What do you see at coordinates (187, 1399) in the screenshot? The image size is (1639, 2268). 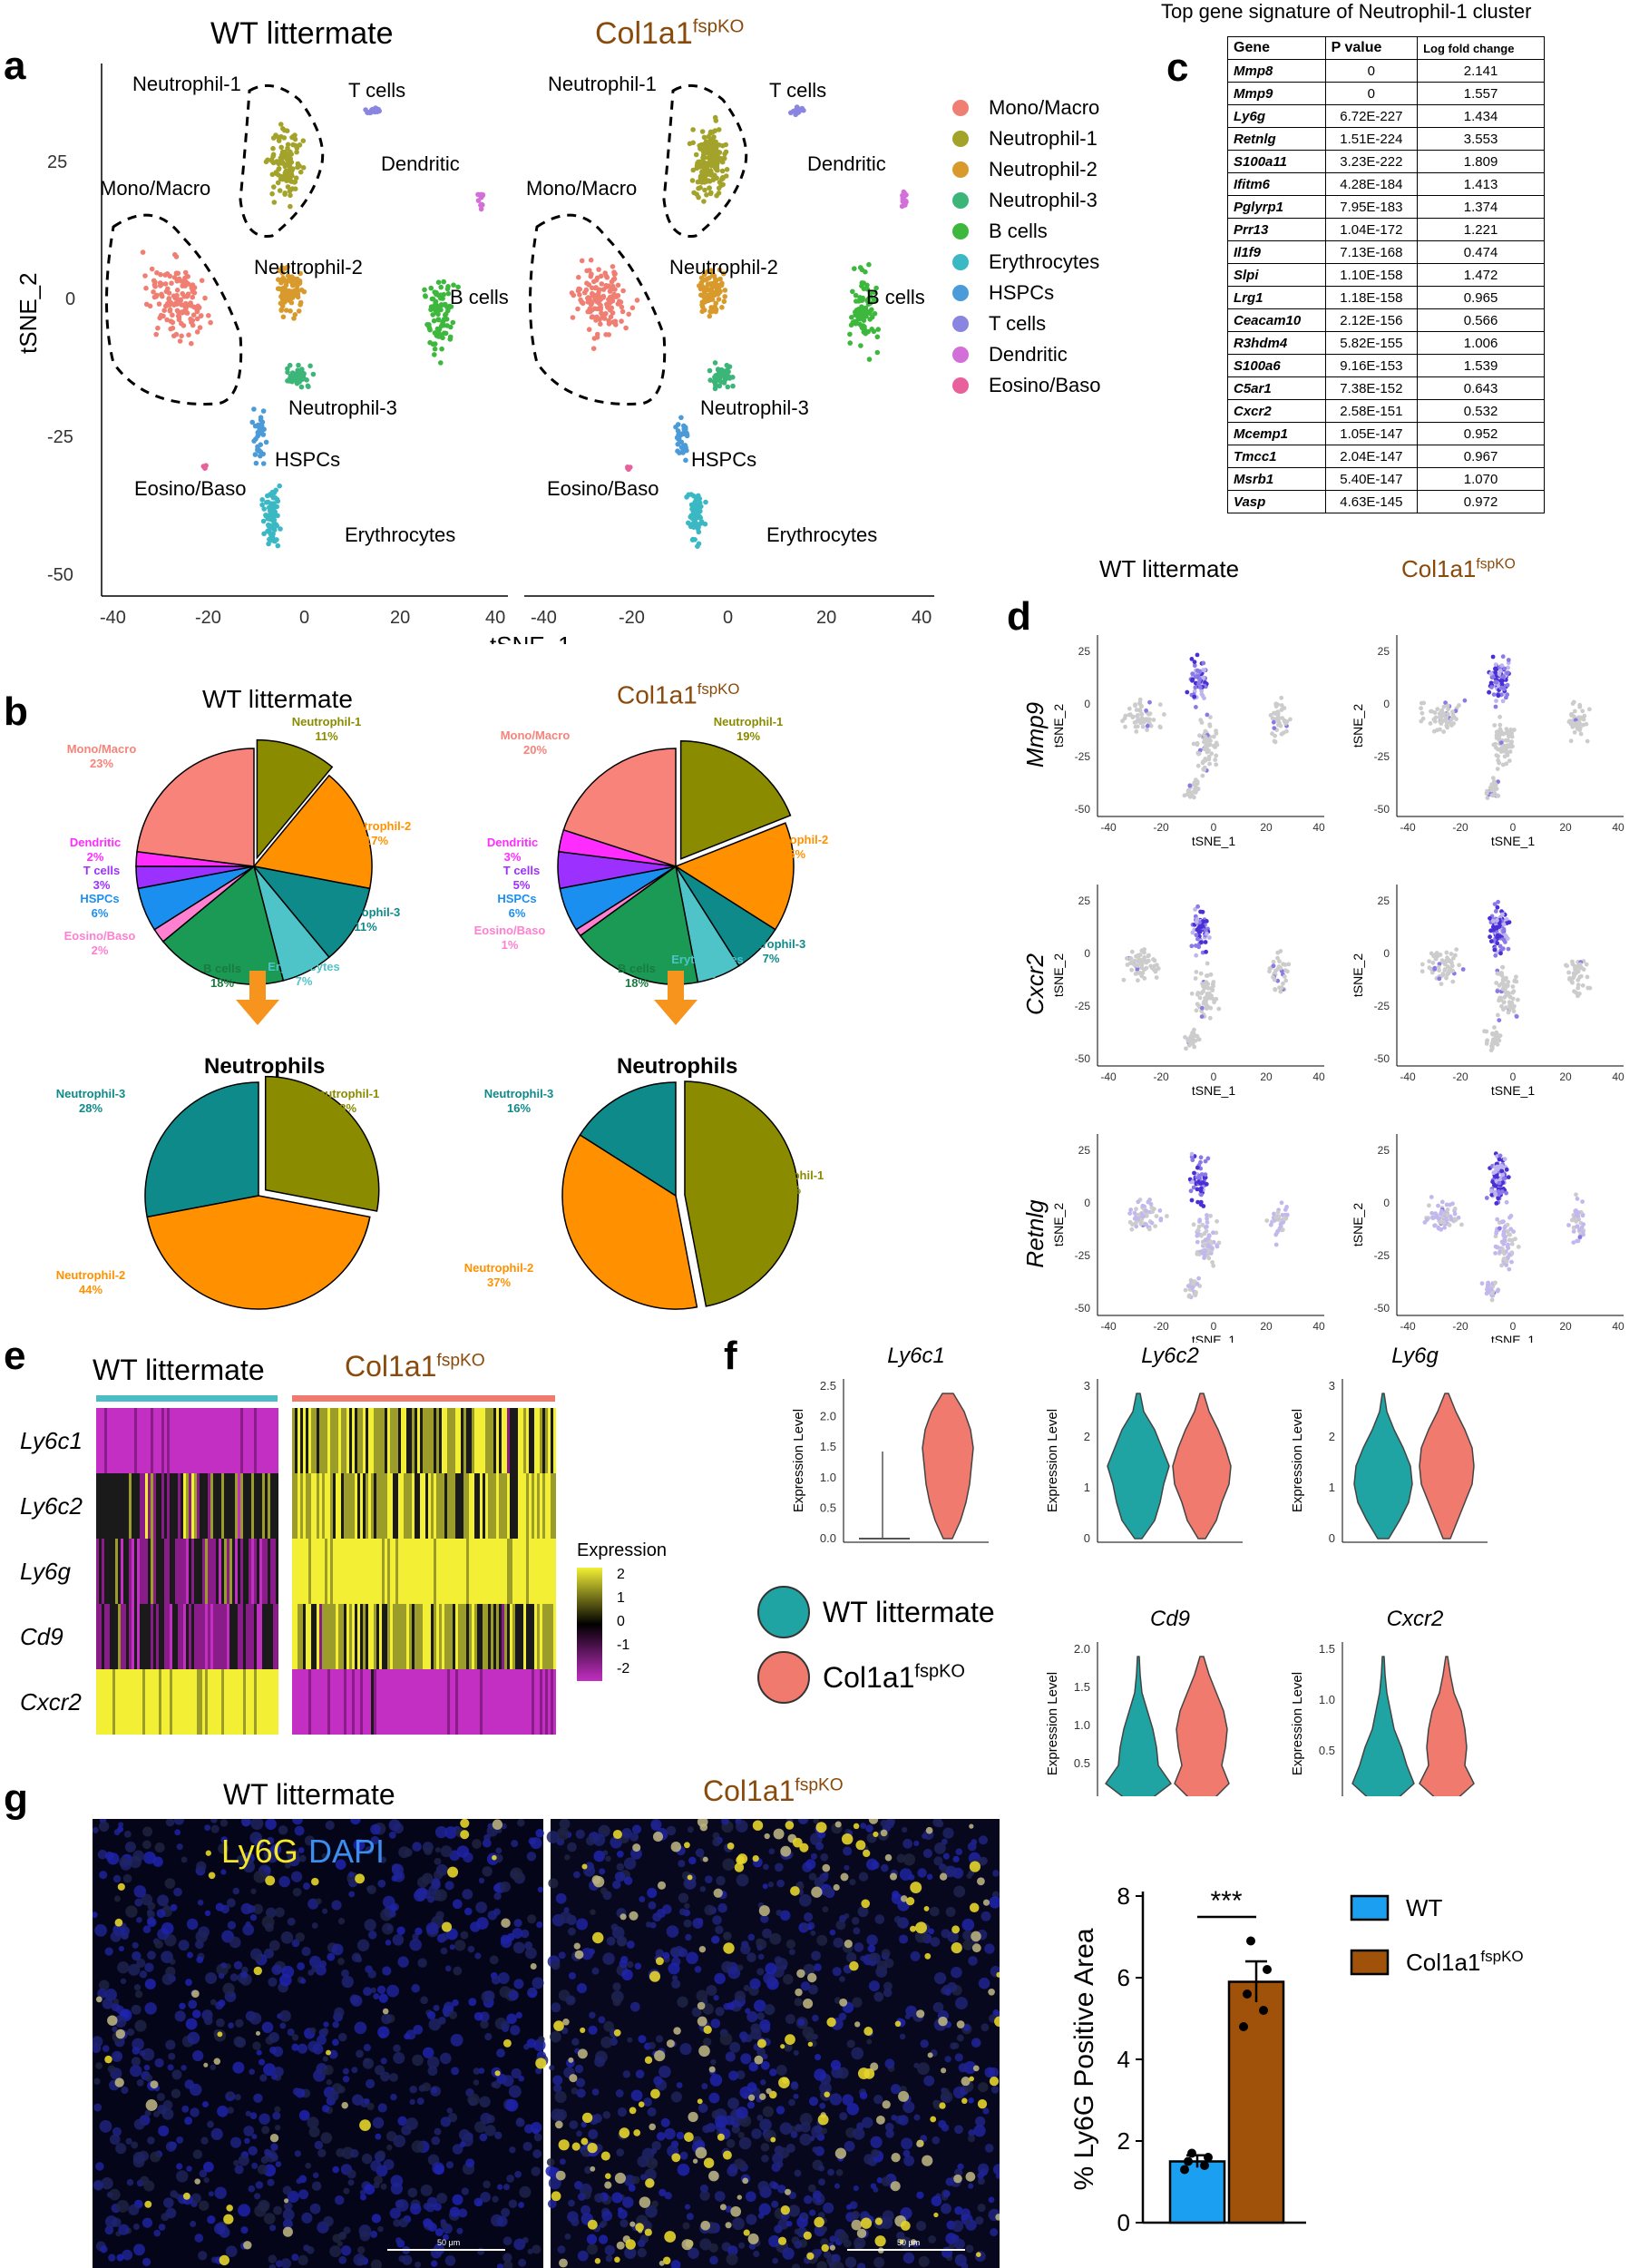 I see `wt-group-bar` at bounding box center [187, 1399].